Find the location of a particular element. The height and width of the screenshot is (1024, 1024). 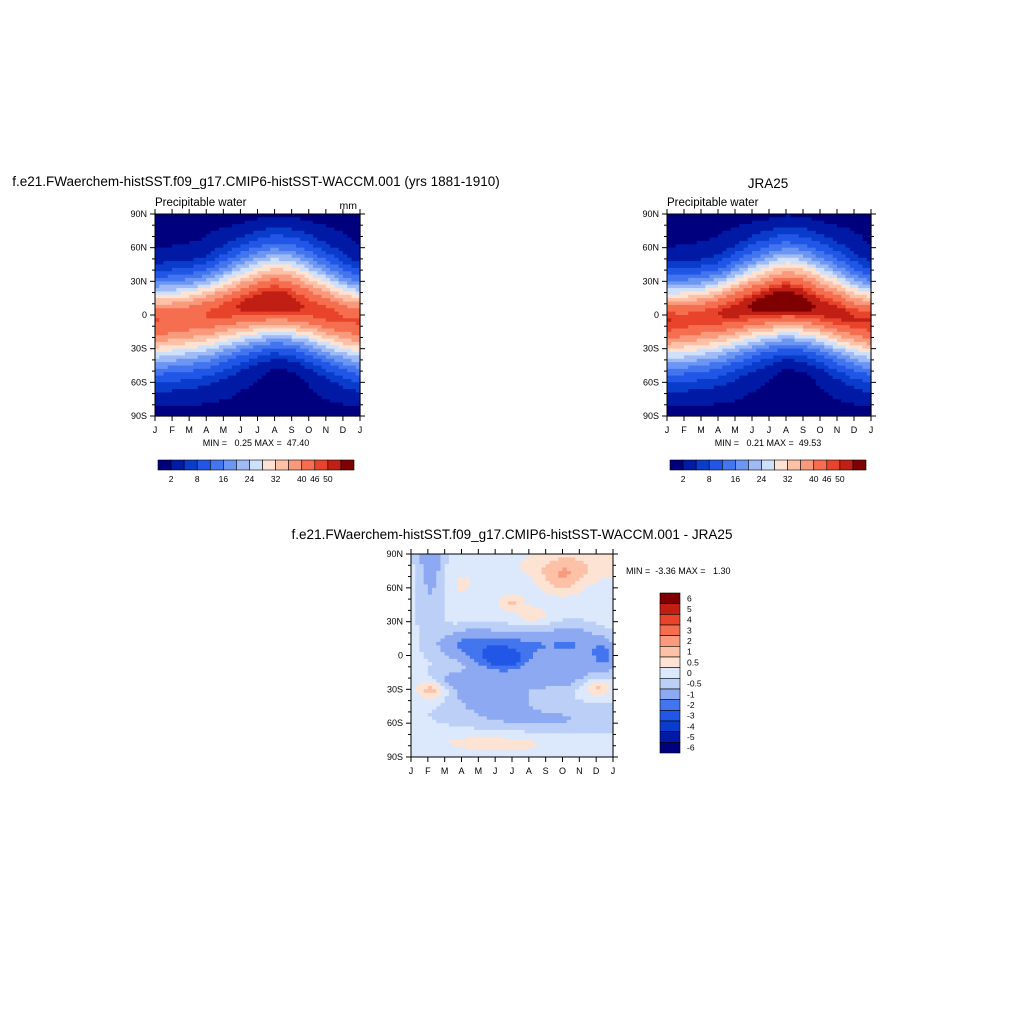

colorbar-label: 32 is located at coordinates (276, 479).